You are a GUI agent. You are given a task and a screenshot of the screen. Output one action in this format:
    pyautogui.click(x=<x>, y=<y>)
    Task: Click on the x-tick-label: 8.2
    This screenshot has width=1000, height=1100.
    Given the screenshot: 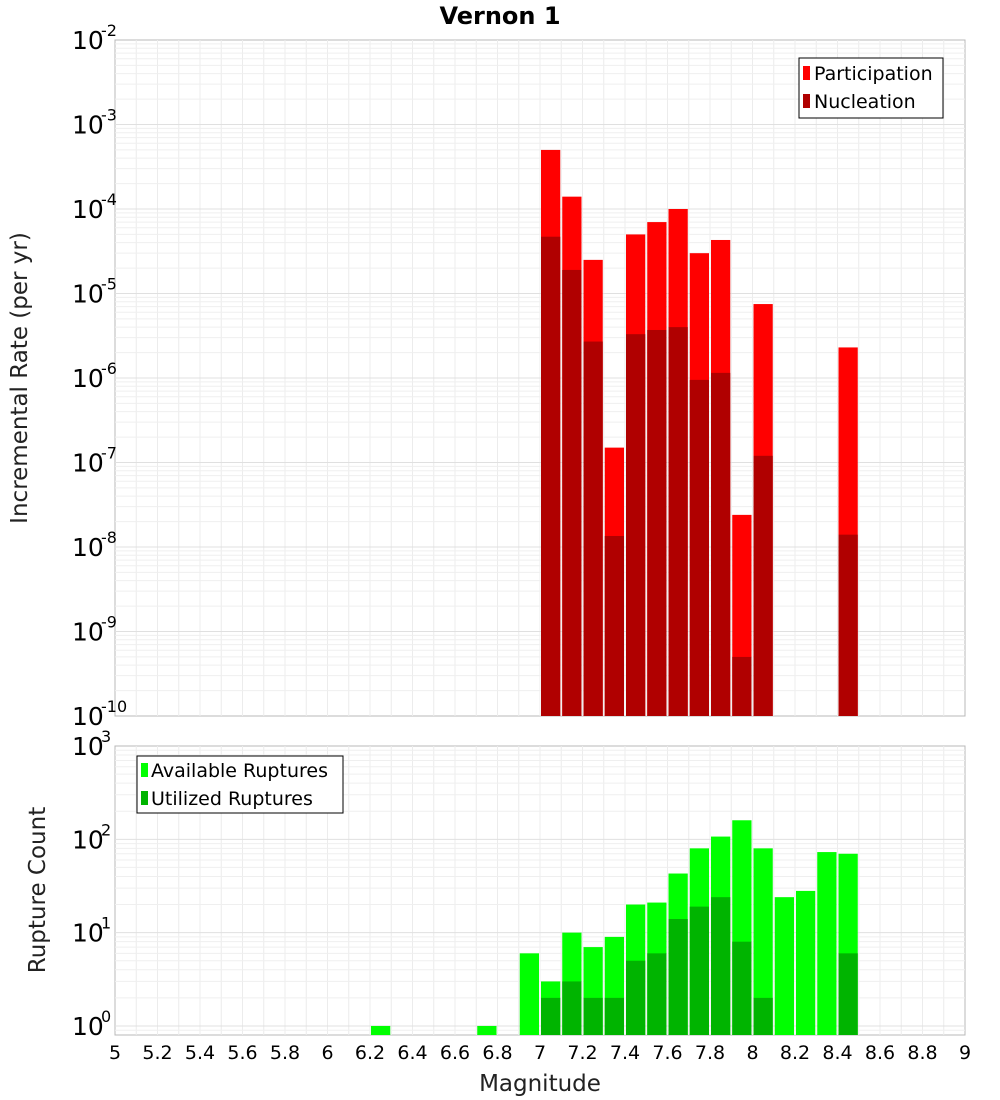 What is the action you would take?
    pyautogui.click(x=795, y=1053)
    